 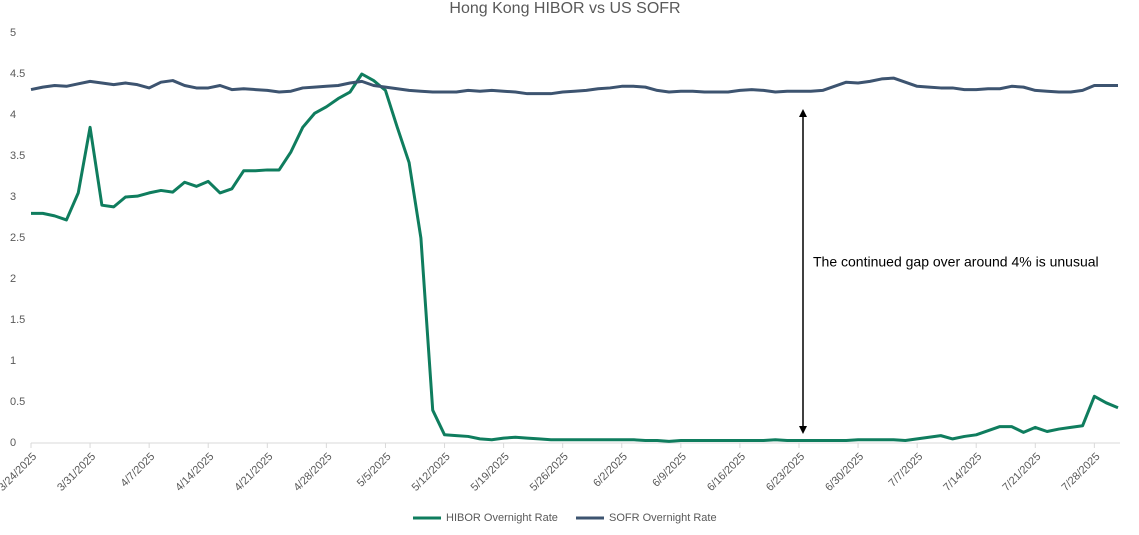 I want to click on x-tick-label: 5/5/2025, so click(x=374, y=470).